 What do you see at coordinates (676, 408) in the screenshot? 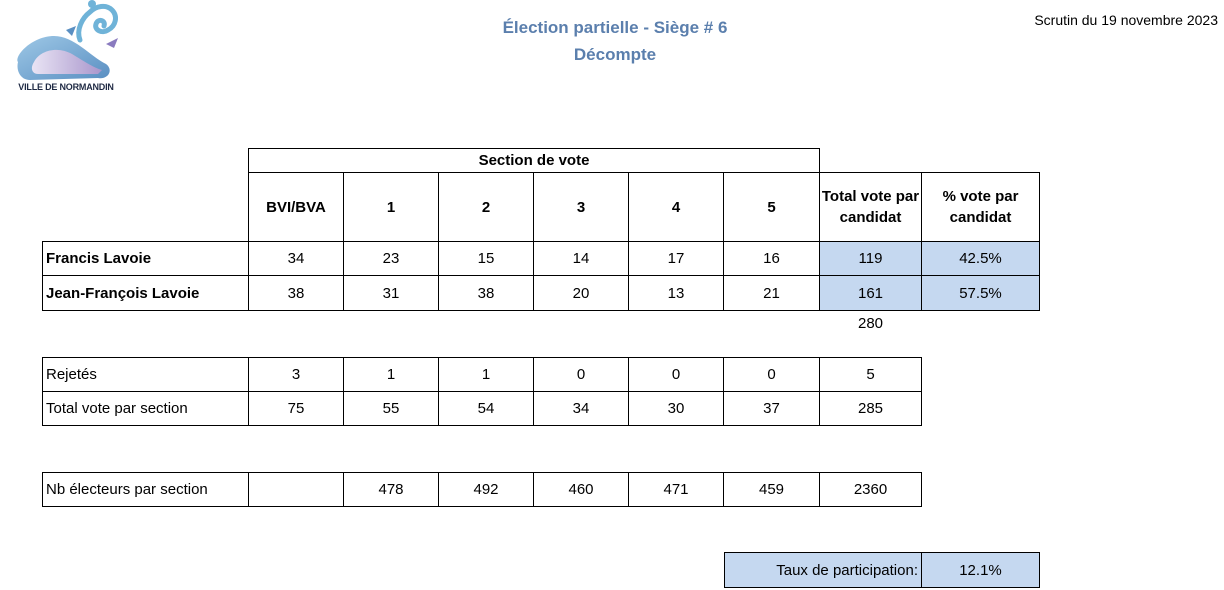
I see `total-section-cell: 30` at bounding box center [676, 408].